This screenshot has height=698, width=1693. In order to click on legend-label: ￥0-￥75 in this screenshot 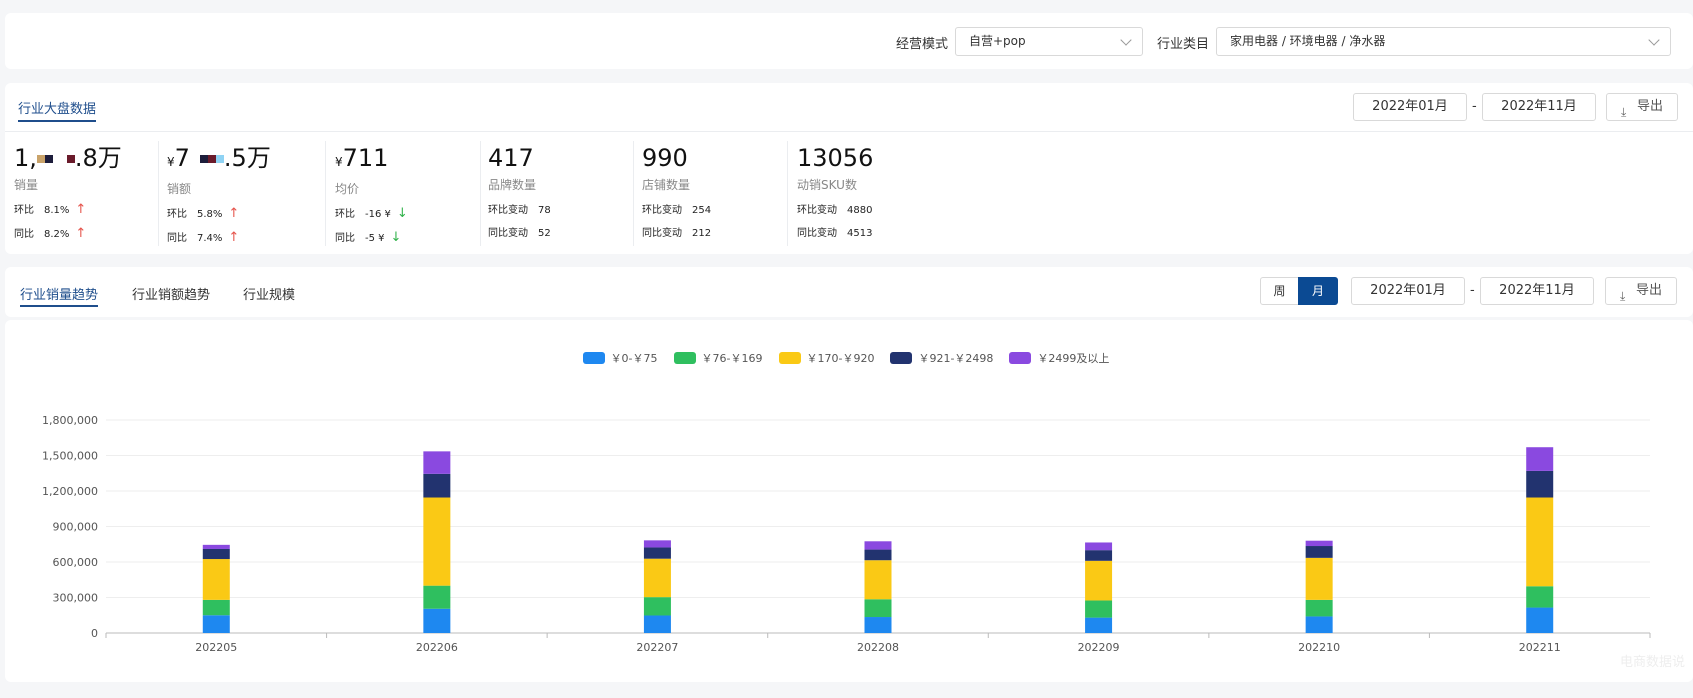, I will do `click(634, 358)`.